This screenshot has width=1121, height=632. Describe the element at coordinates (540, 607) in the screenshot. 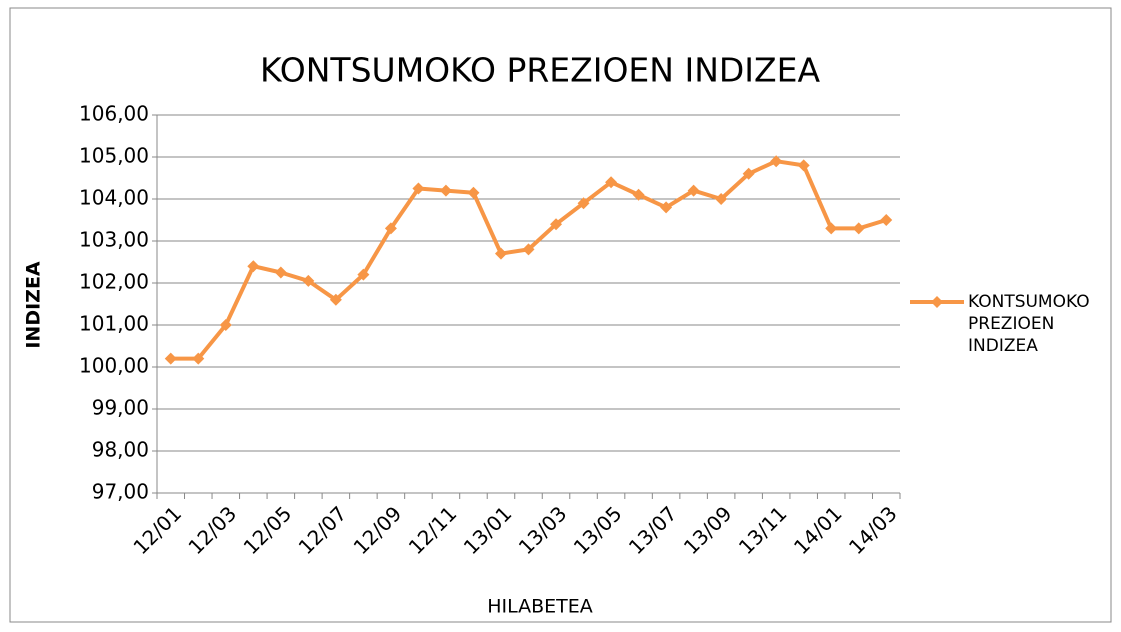

I see `x-axis-label: HILABETEA` at that location.